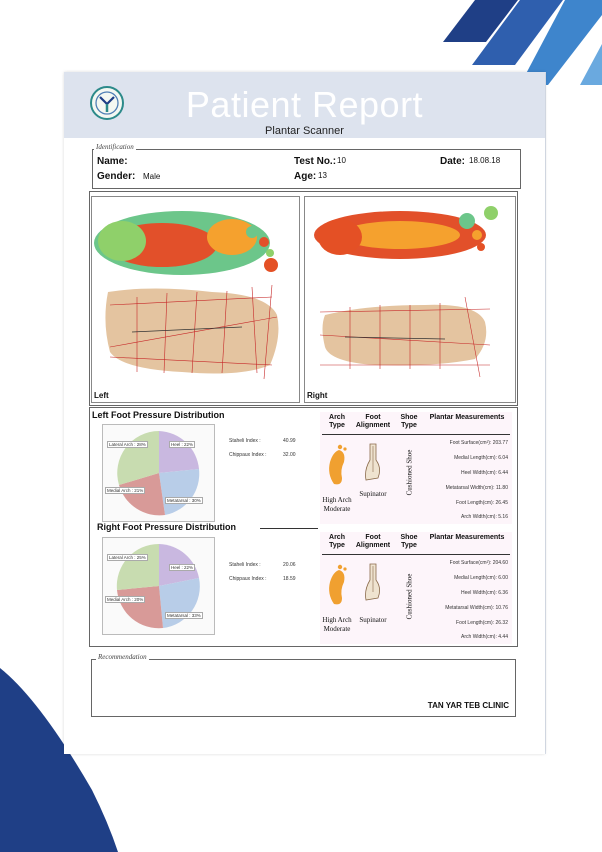 The width and height of the screenshot is (602, 852). What do you see at coordinates (337, 504) in the screenshot?
I see `left-arch-type-value: High Arch Moderate` at bounding box center [337, 504].